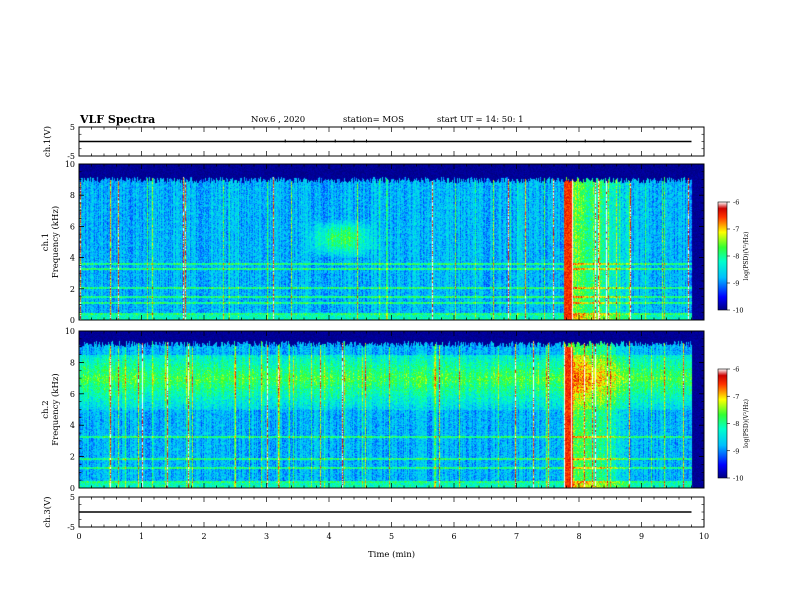 This screenshot has height=612, width=792. I want to click on x-tick-label: 5, so click(391, 536).